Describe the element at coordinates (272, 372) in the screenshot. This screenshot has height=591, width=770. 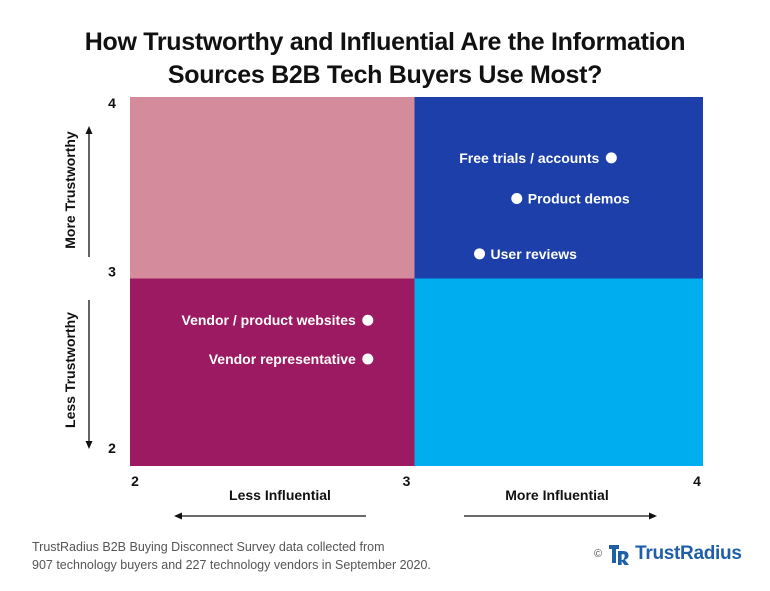
I see `quadrant-bottom-left` at that location.